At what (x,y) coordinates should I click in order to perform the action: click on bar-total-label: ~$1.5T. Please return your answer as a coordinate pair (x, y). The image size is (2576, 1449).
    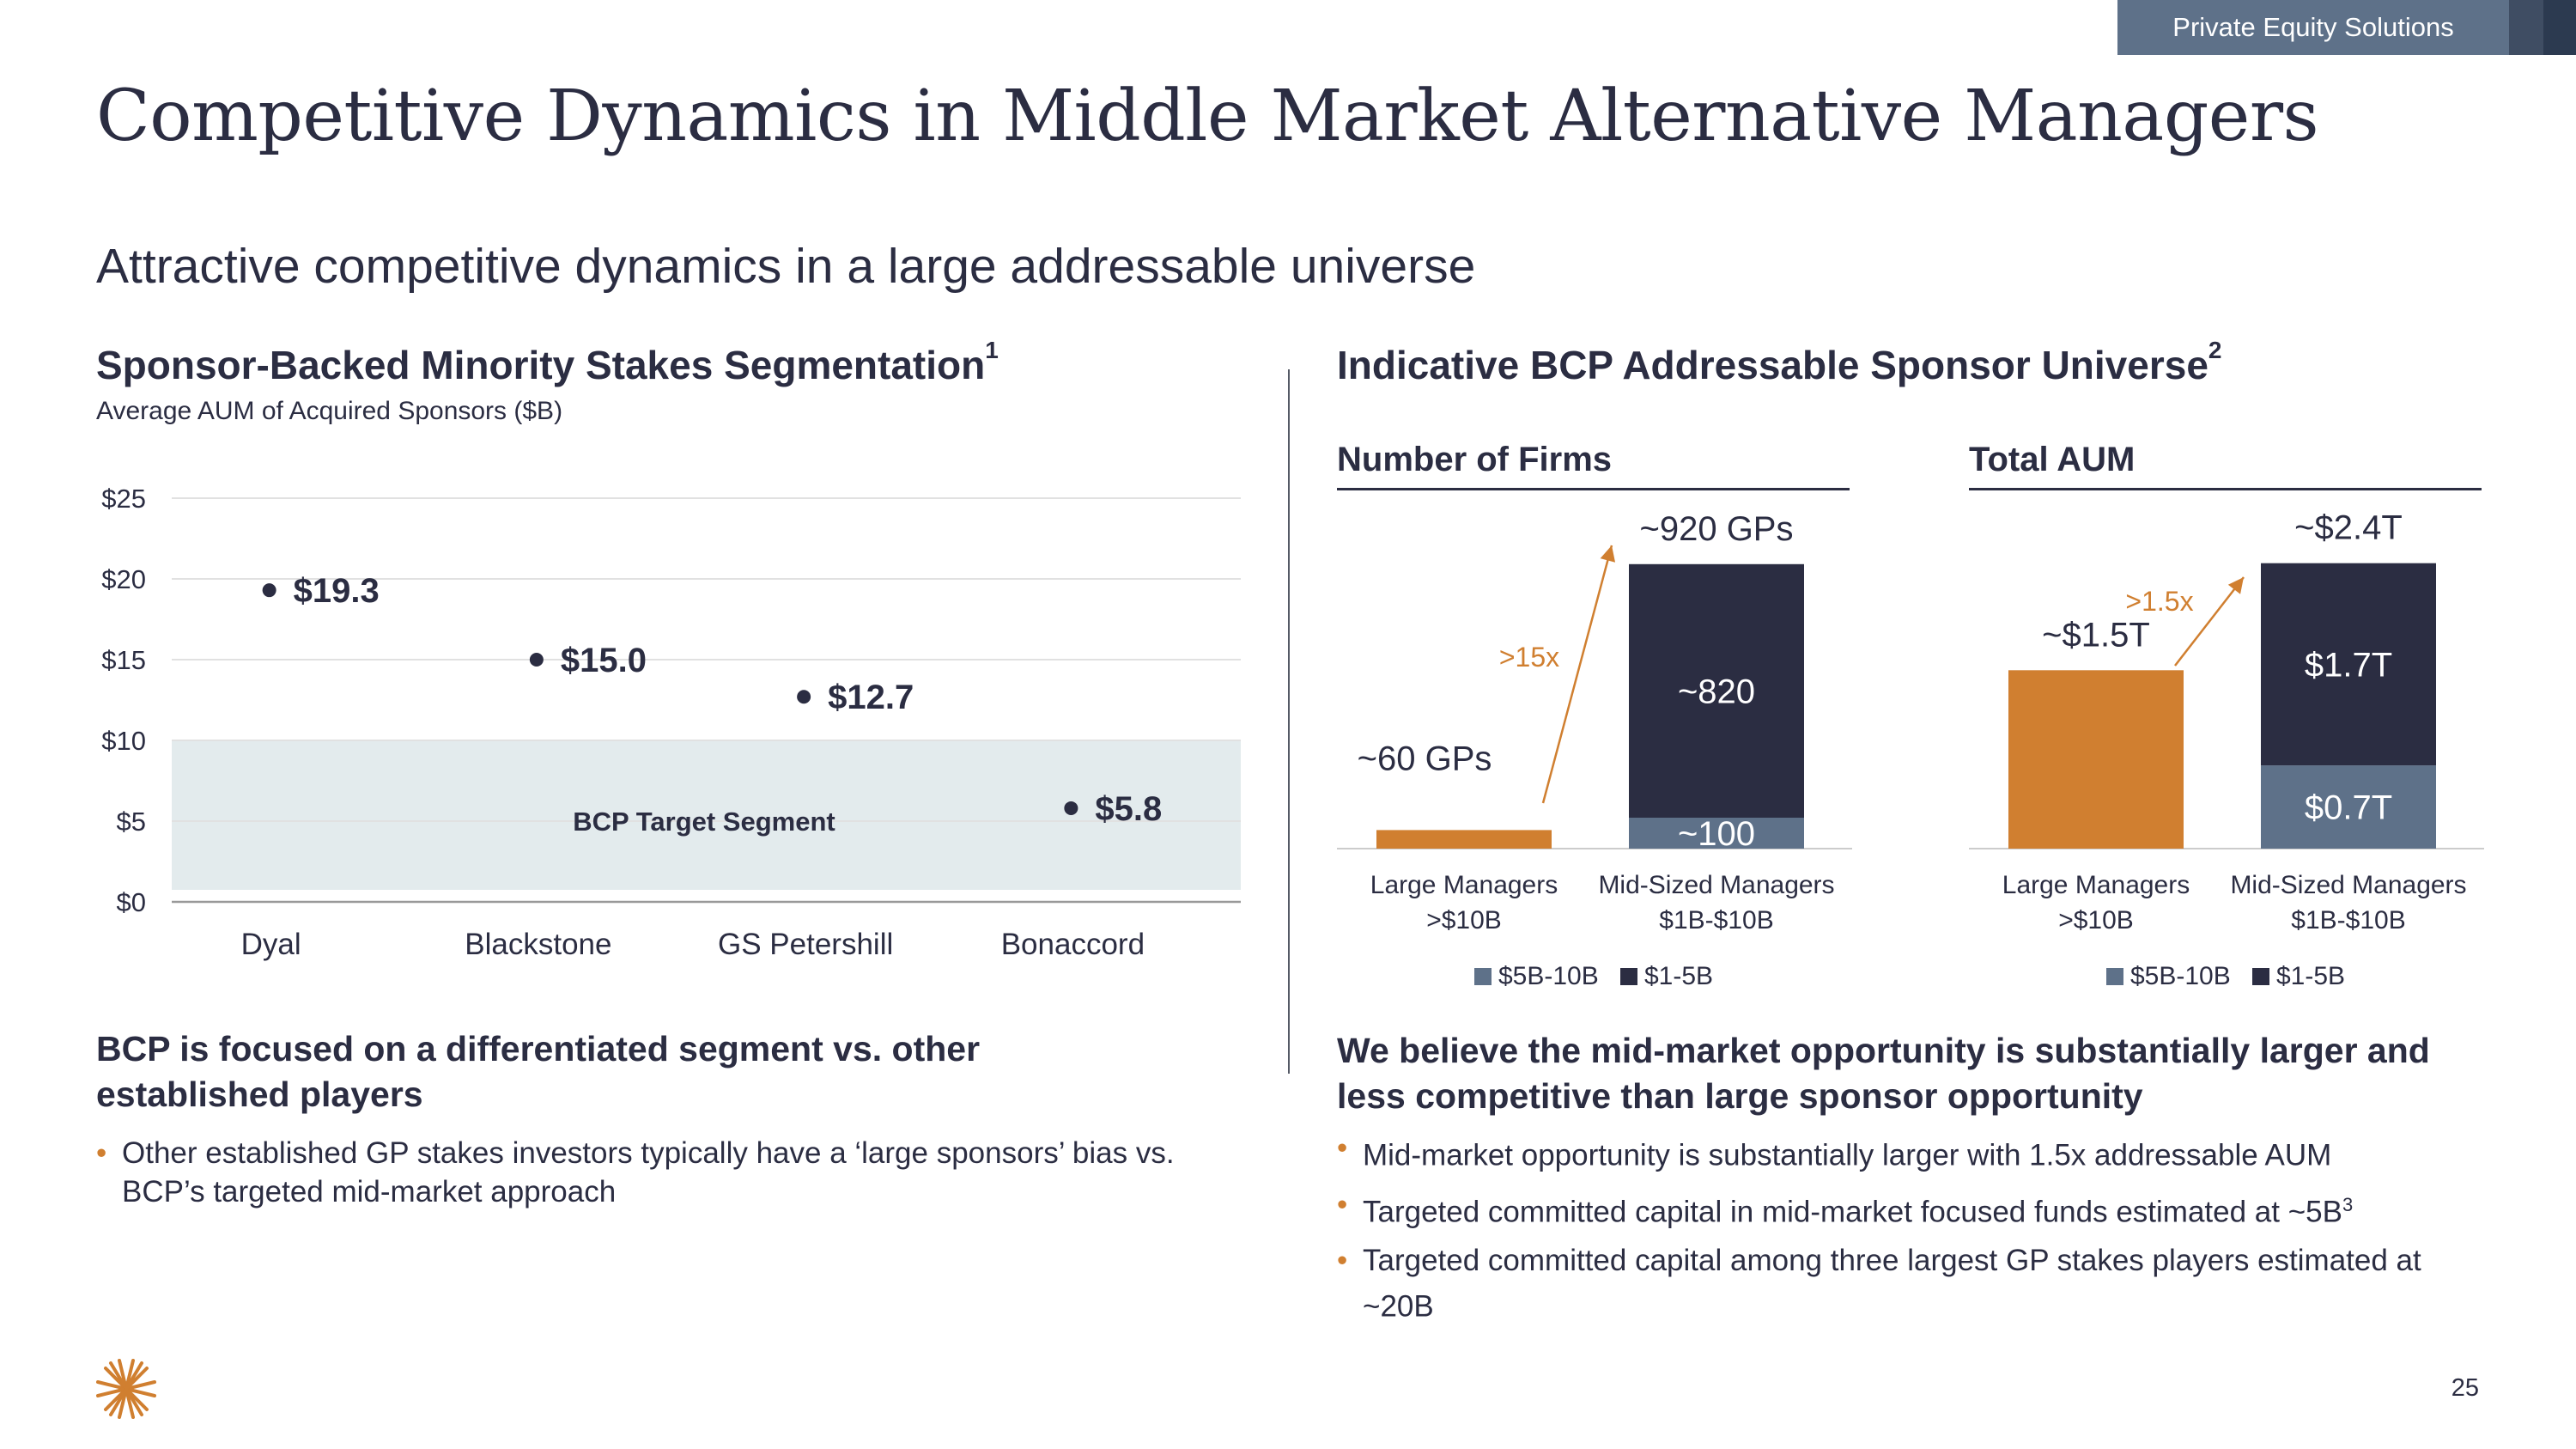
    Looking at the image, I should click on (2096, 635).